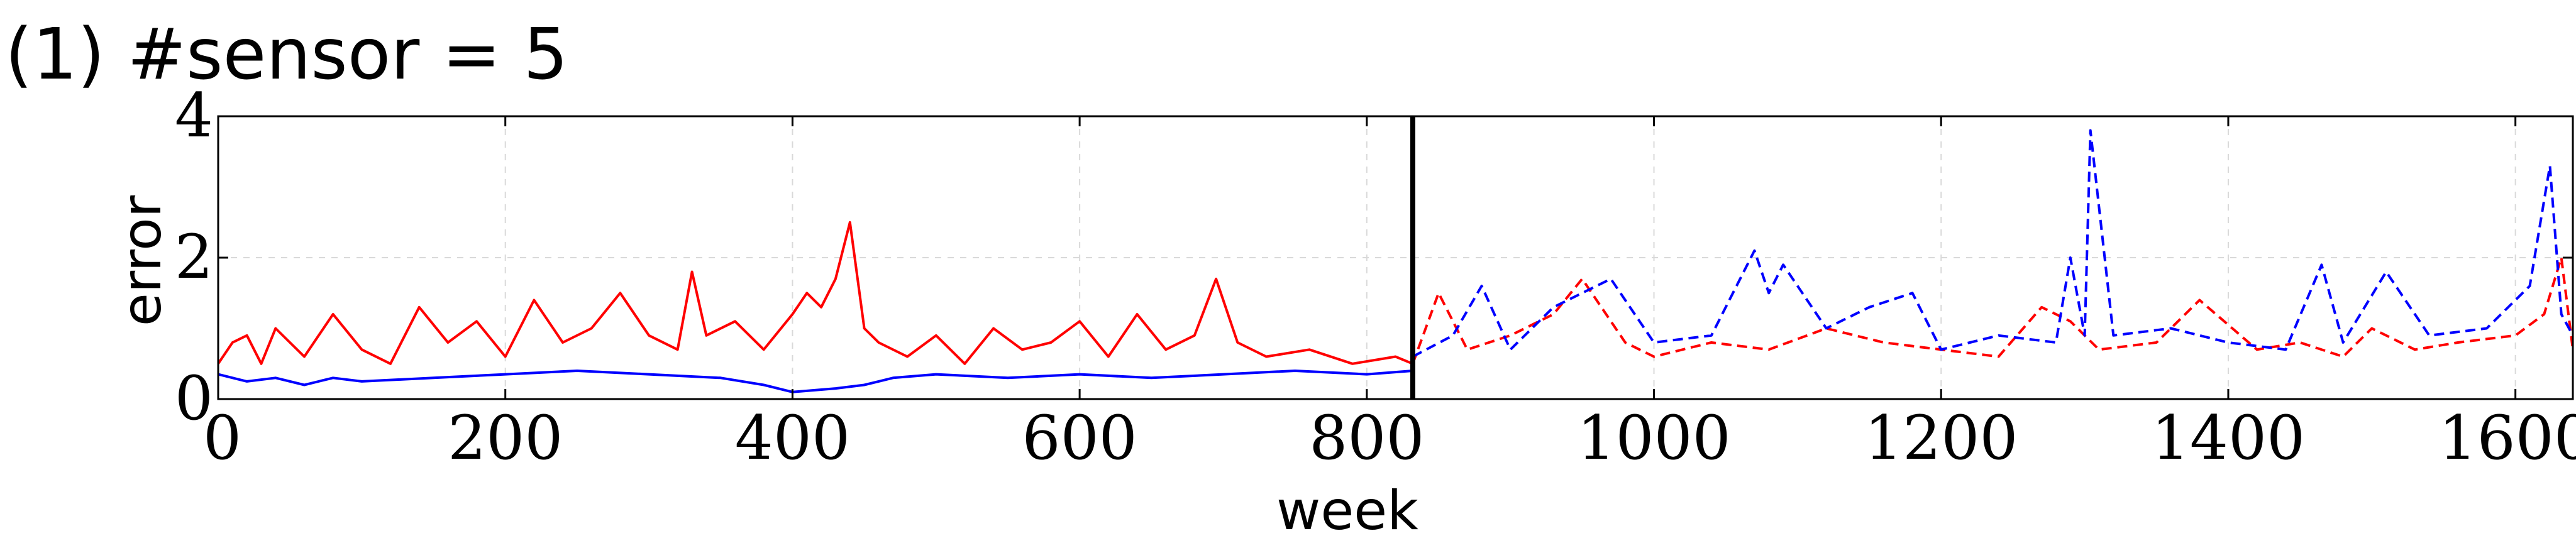  Describe the element at coordinates (792, 438) in the screenshot. I see `x-tick-label: 400` at that location.